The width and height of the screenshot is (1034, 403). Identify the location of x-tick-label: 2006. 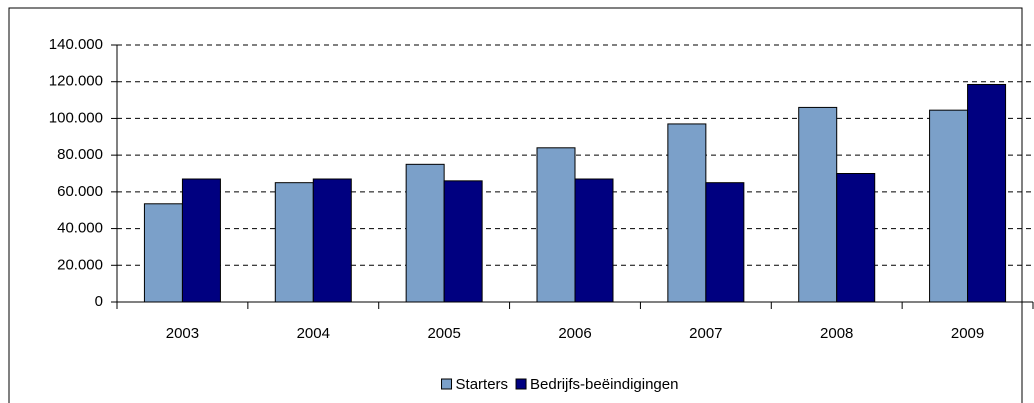
(574, 333).